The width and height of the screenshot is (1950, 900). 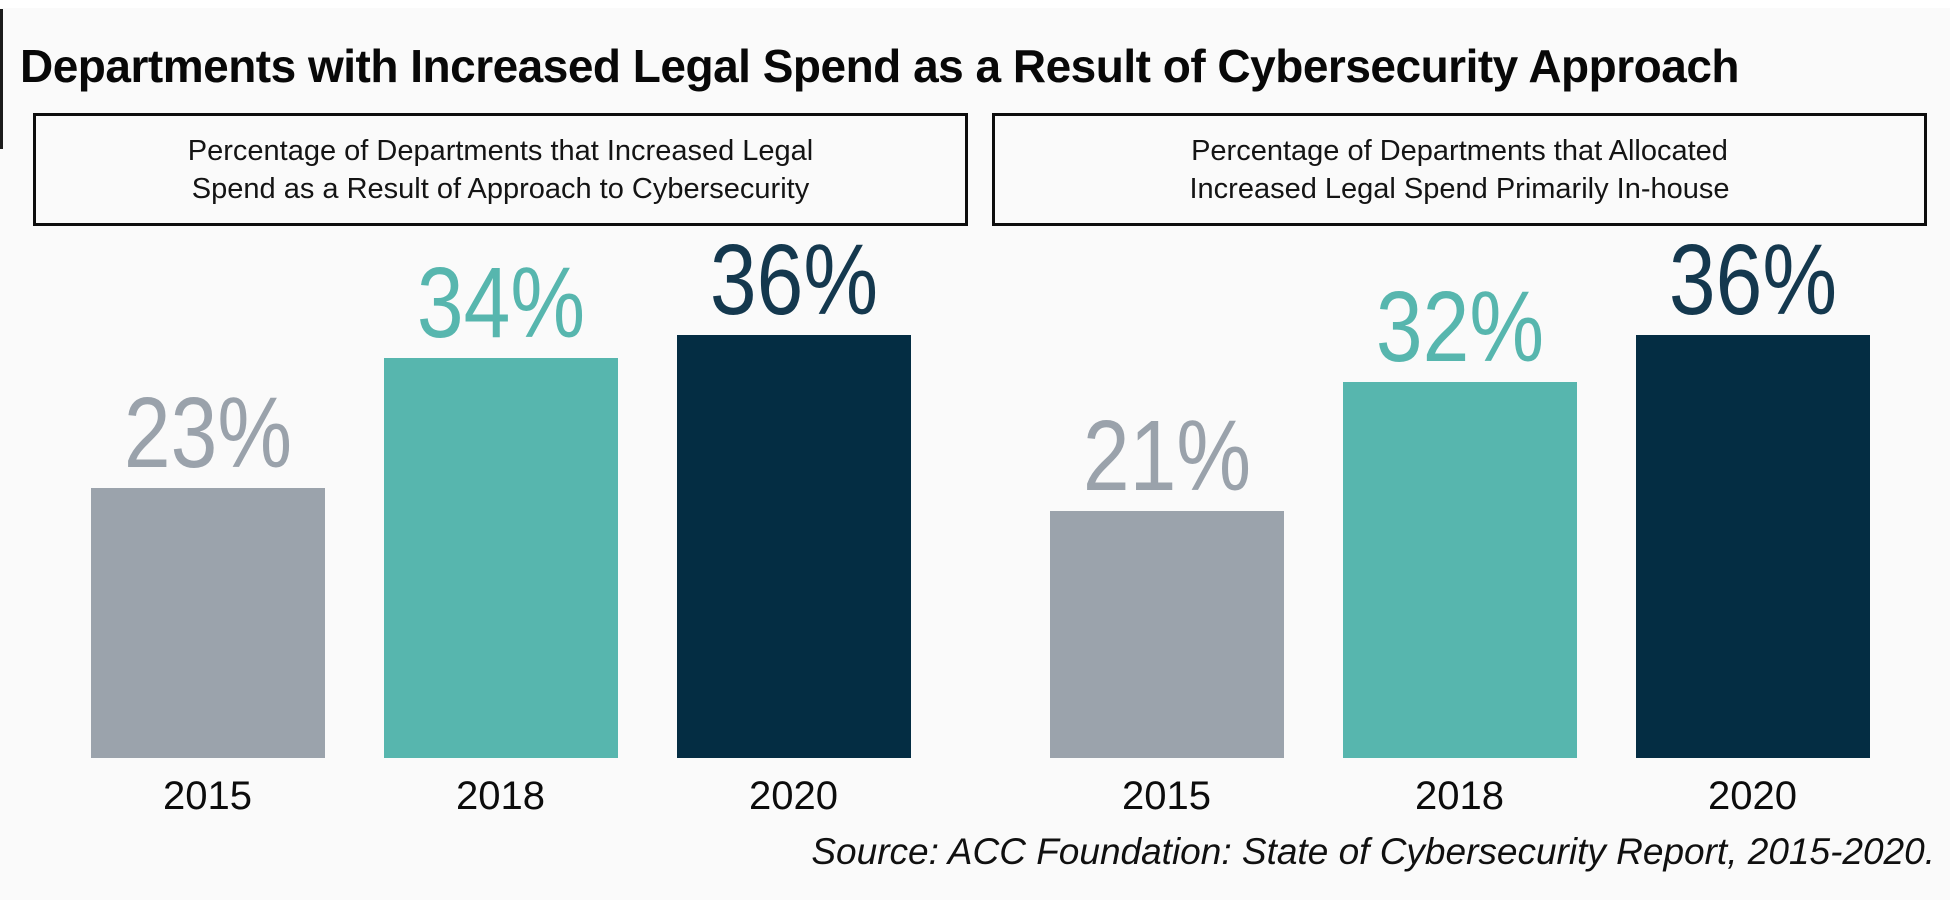 What do you see at coordinates (1459, 327) in the screenshot?
I see `bar-value-label: 32%` at bounding box center [1459, 327].